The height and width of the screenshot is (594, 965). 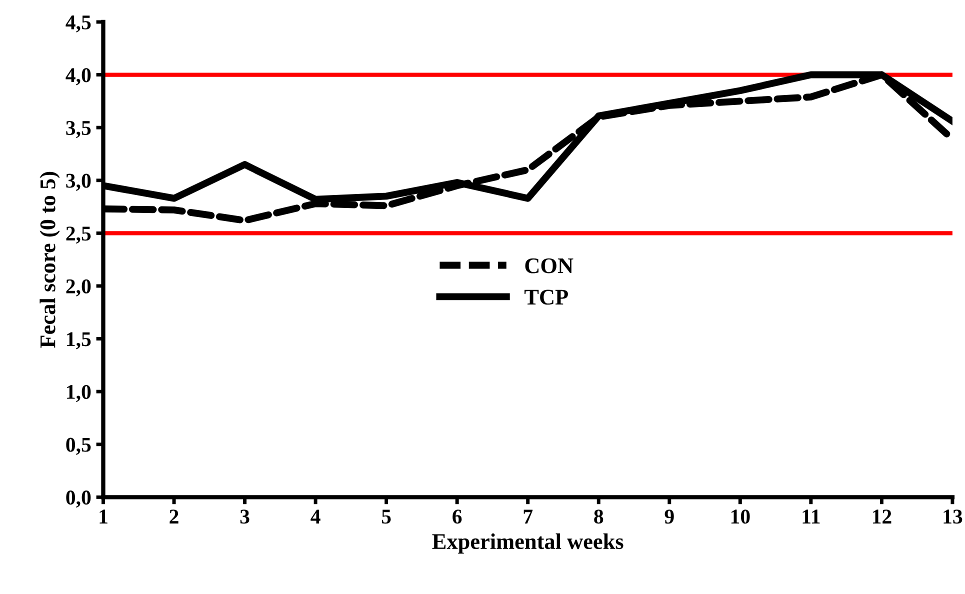 What do you see at coordinates (669, 517) in the screenshot?
I see `x-tick-label: 9` at bounding box center [669, 517].